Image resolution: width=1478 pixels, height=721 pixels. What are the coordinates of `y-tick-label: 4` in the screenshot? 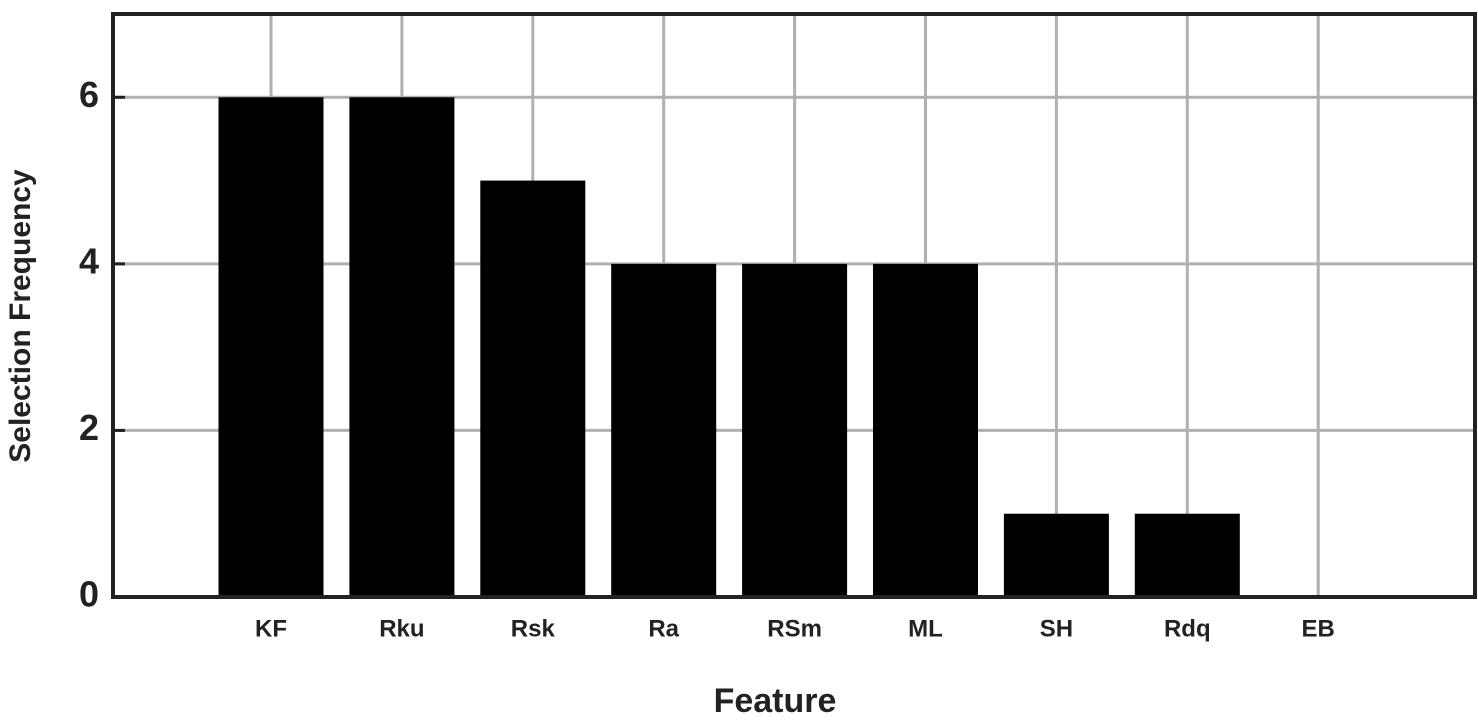 It's located at (89, 260).